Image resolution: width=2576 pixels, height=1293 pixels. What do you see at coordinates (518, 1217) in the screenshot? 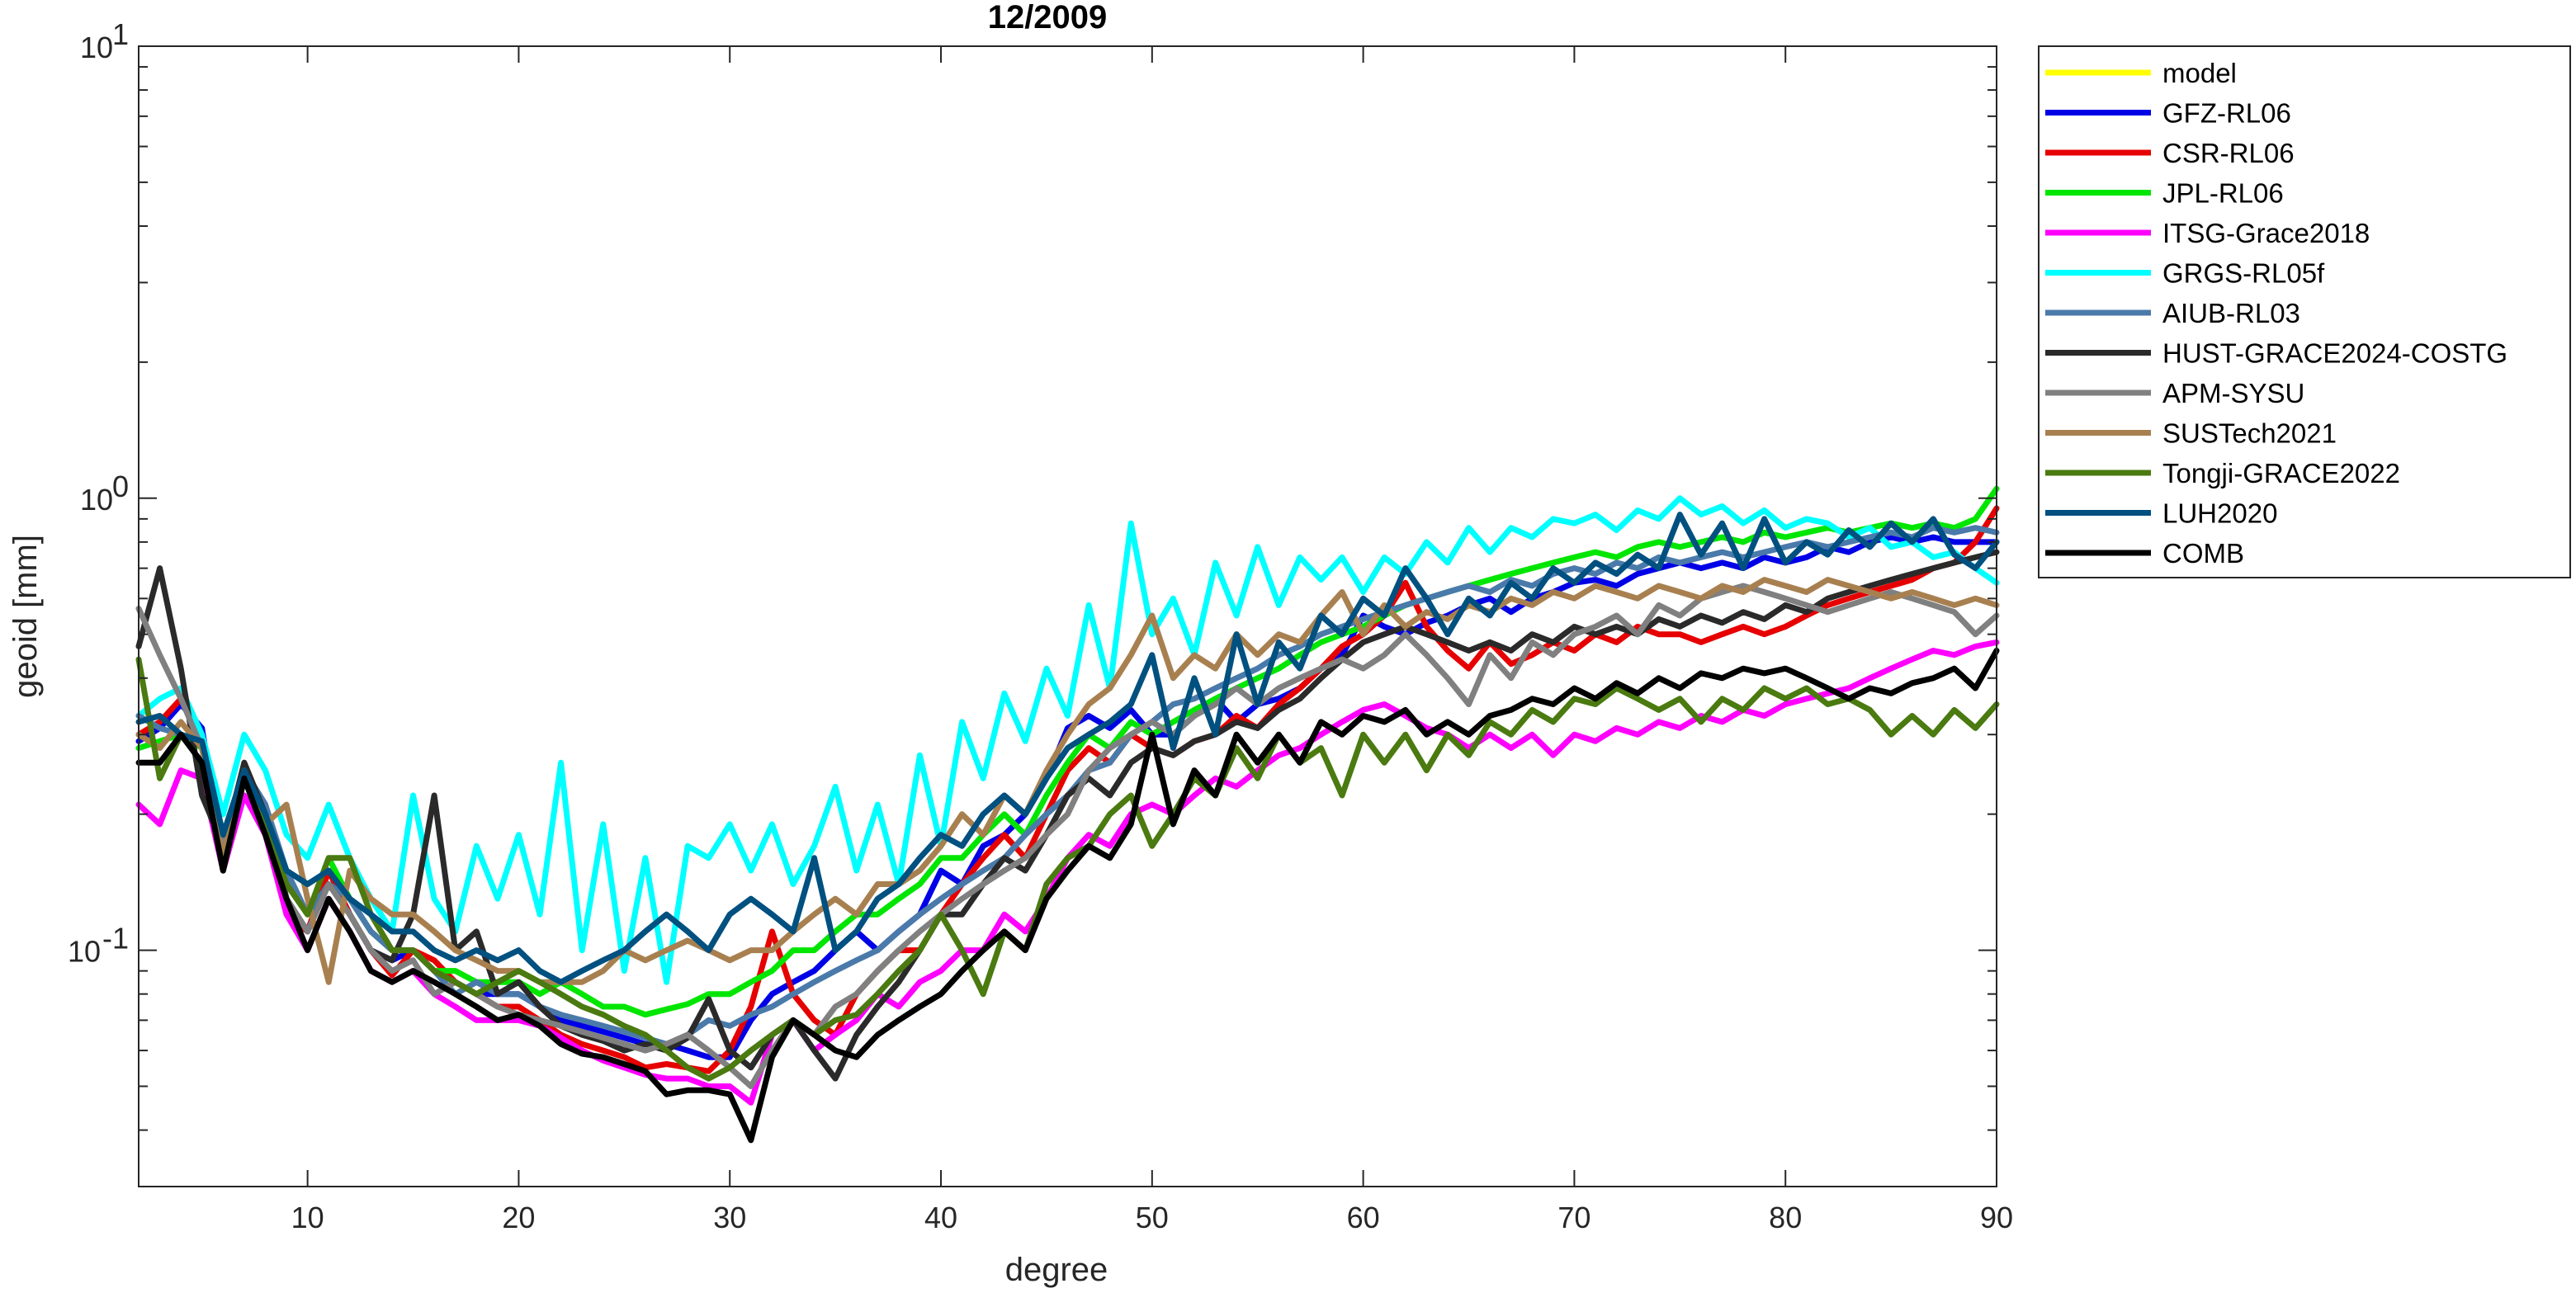
I see `x-tick-label-20: 20` at bounding box center [518, 1217].